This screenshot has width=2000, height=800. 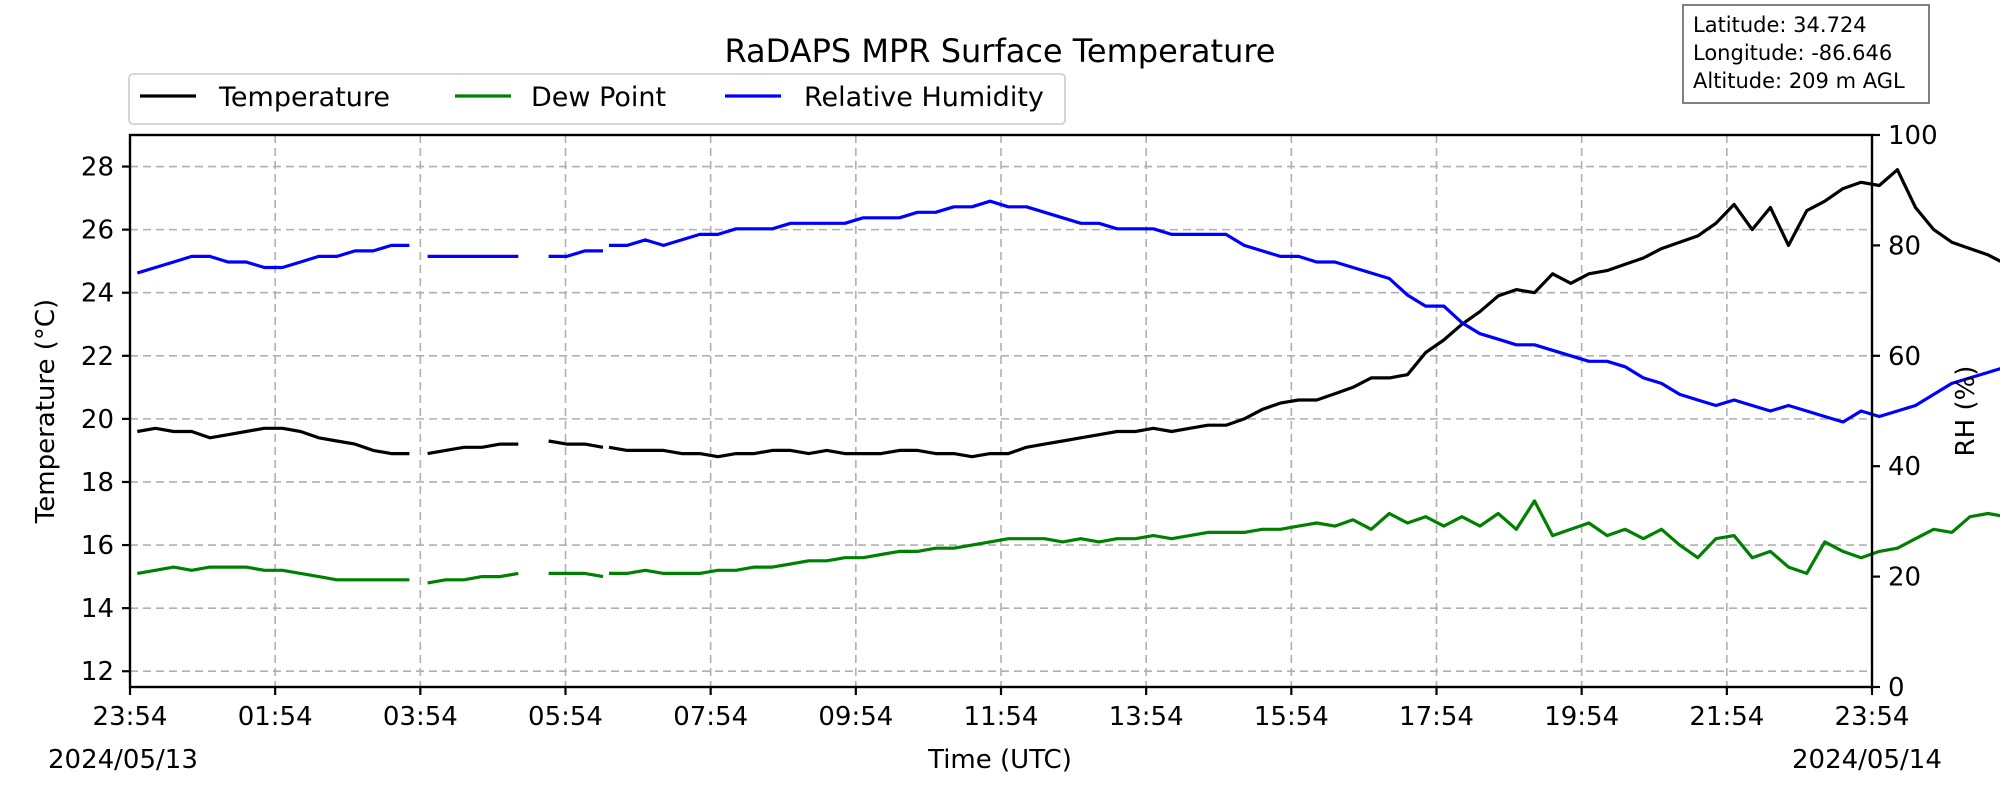 I want to click on y-right-tick-label: 0, so click(x=1896, y=688).